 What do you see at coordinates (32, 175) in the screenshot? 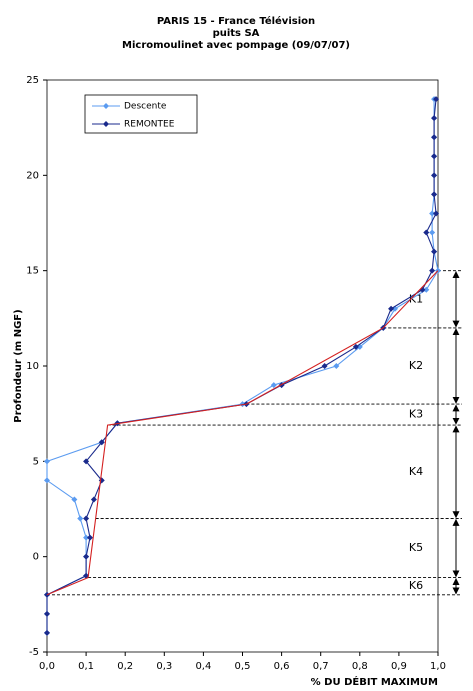
I see `y-tick-label: 20` at bounding box center [32, 175].